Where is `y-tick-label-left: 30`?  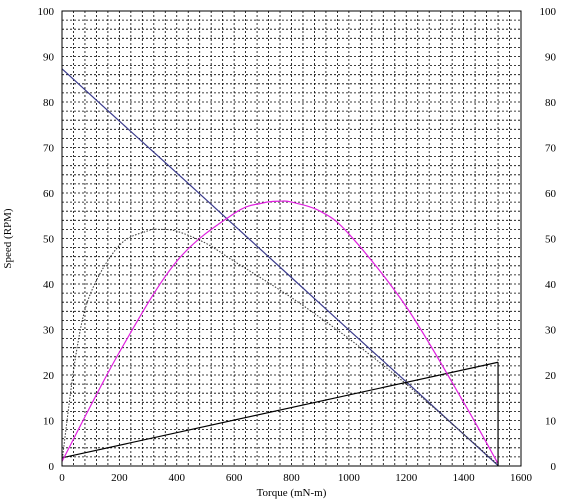
y-tick-label-left: 30 is located at coordinates (49, 331).